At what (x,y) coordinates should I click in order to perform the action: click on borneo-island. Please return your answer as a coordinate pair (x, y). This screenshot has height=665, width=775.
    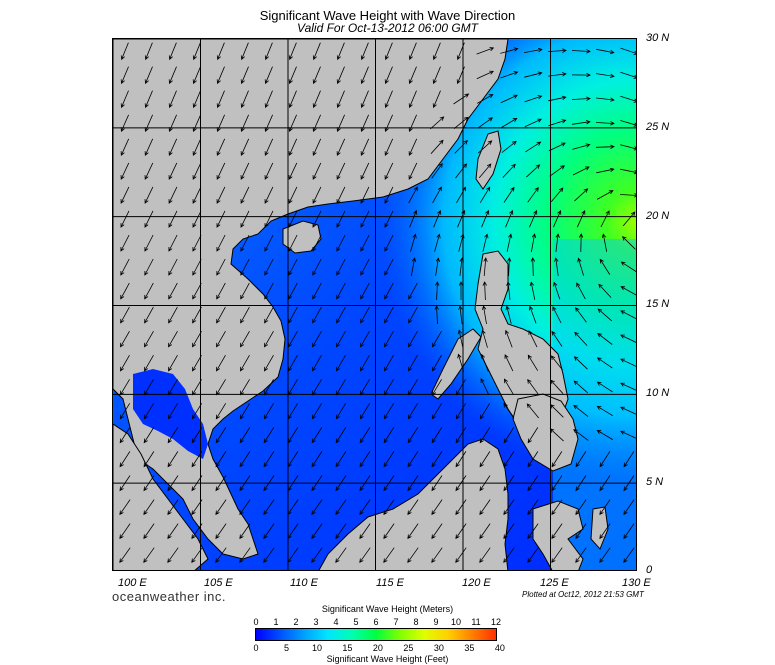
    Looking at the image, I should click on (413, 504).